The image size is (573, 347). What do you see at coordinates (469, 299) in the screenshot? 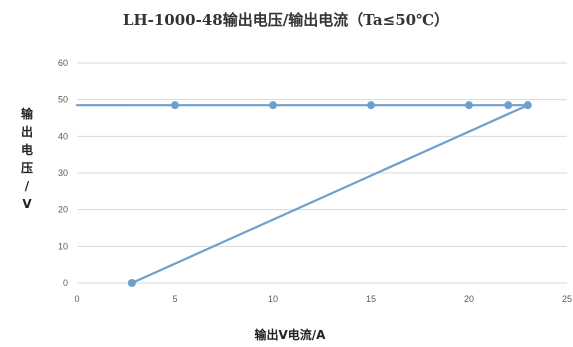
I see `x-tick-label-20: 20` at bounding box center [469, 299].